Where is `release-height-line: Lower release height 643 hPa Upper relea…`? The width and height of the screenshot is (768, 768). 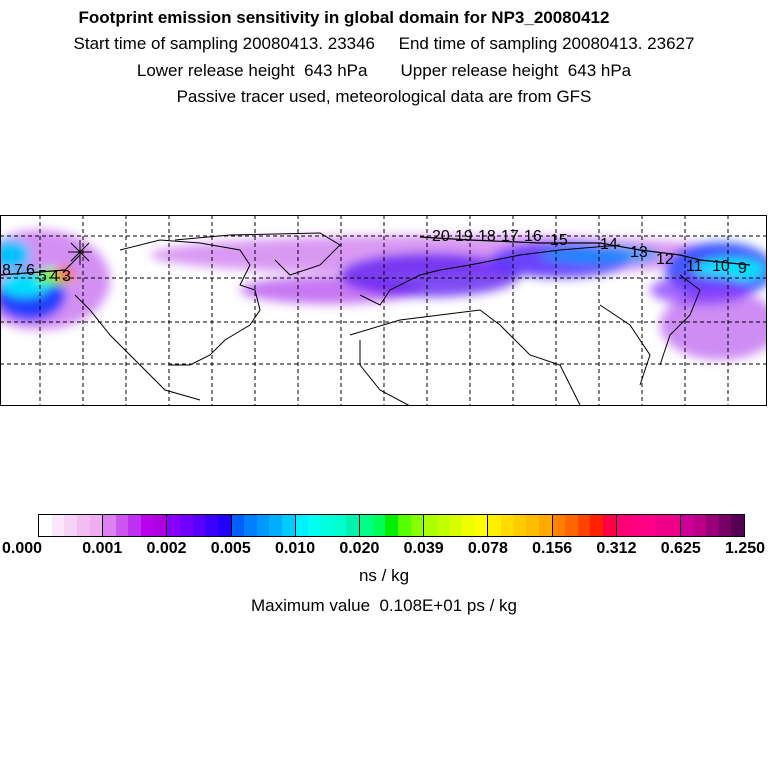 release-height-line: Lower release height 643 hPa Upper relea… is located at coordinates (384, 70).